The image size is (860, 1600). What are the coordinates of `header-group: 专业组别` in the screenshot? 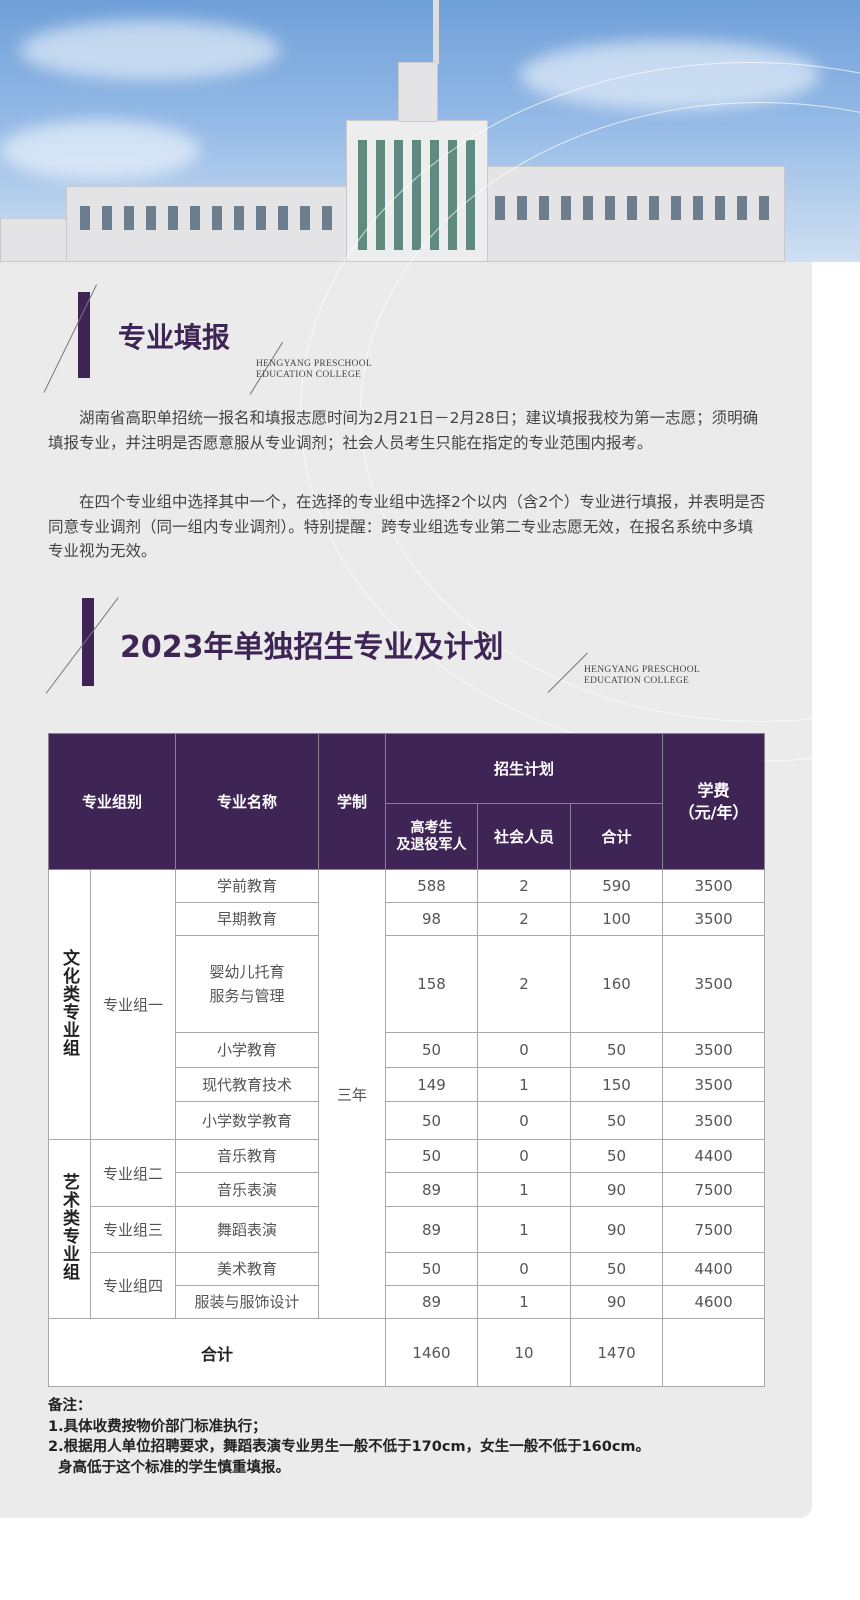 It's located at (112, 801).